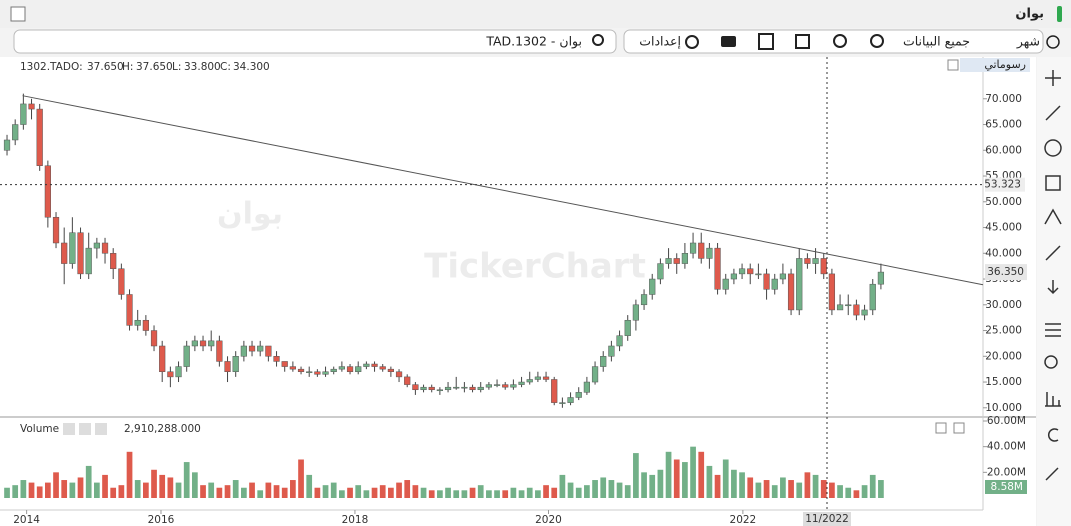 The height and width of the screenshot is (526, 1071). What do you see at coordinates (1053, 183) in the screenshot?
I see `fib-tool` at bounding box center [1053, 183].